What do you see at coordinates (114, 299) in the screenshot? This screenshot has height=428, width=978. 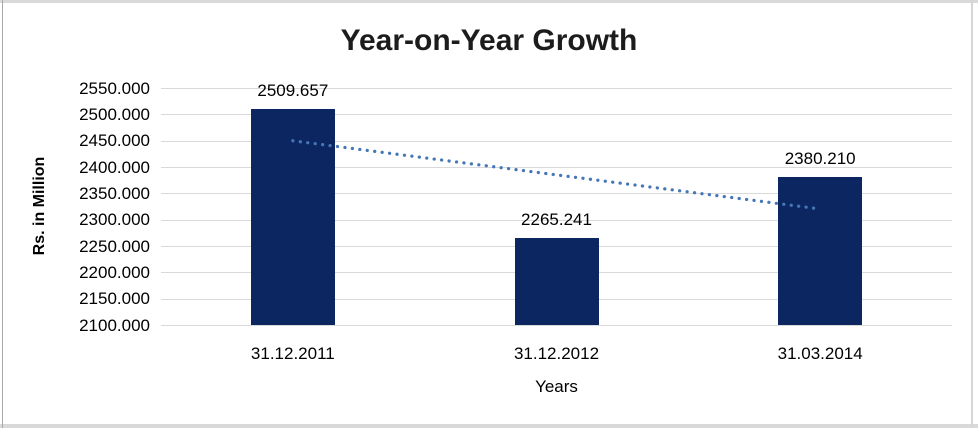 I see `y-axis-tick-label: 2150.000` at bounding box center [114, 299].